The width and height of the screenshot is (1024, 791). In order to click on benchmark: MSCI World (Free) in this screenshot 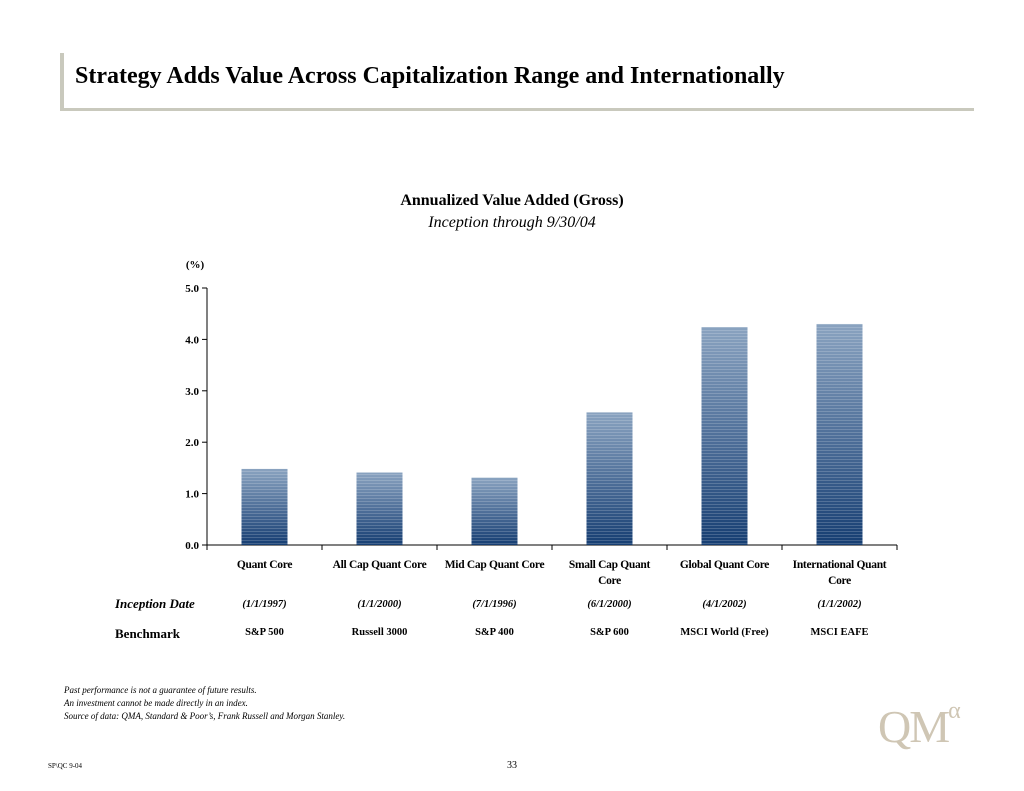, I will do `click(724, 632)`.